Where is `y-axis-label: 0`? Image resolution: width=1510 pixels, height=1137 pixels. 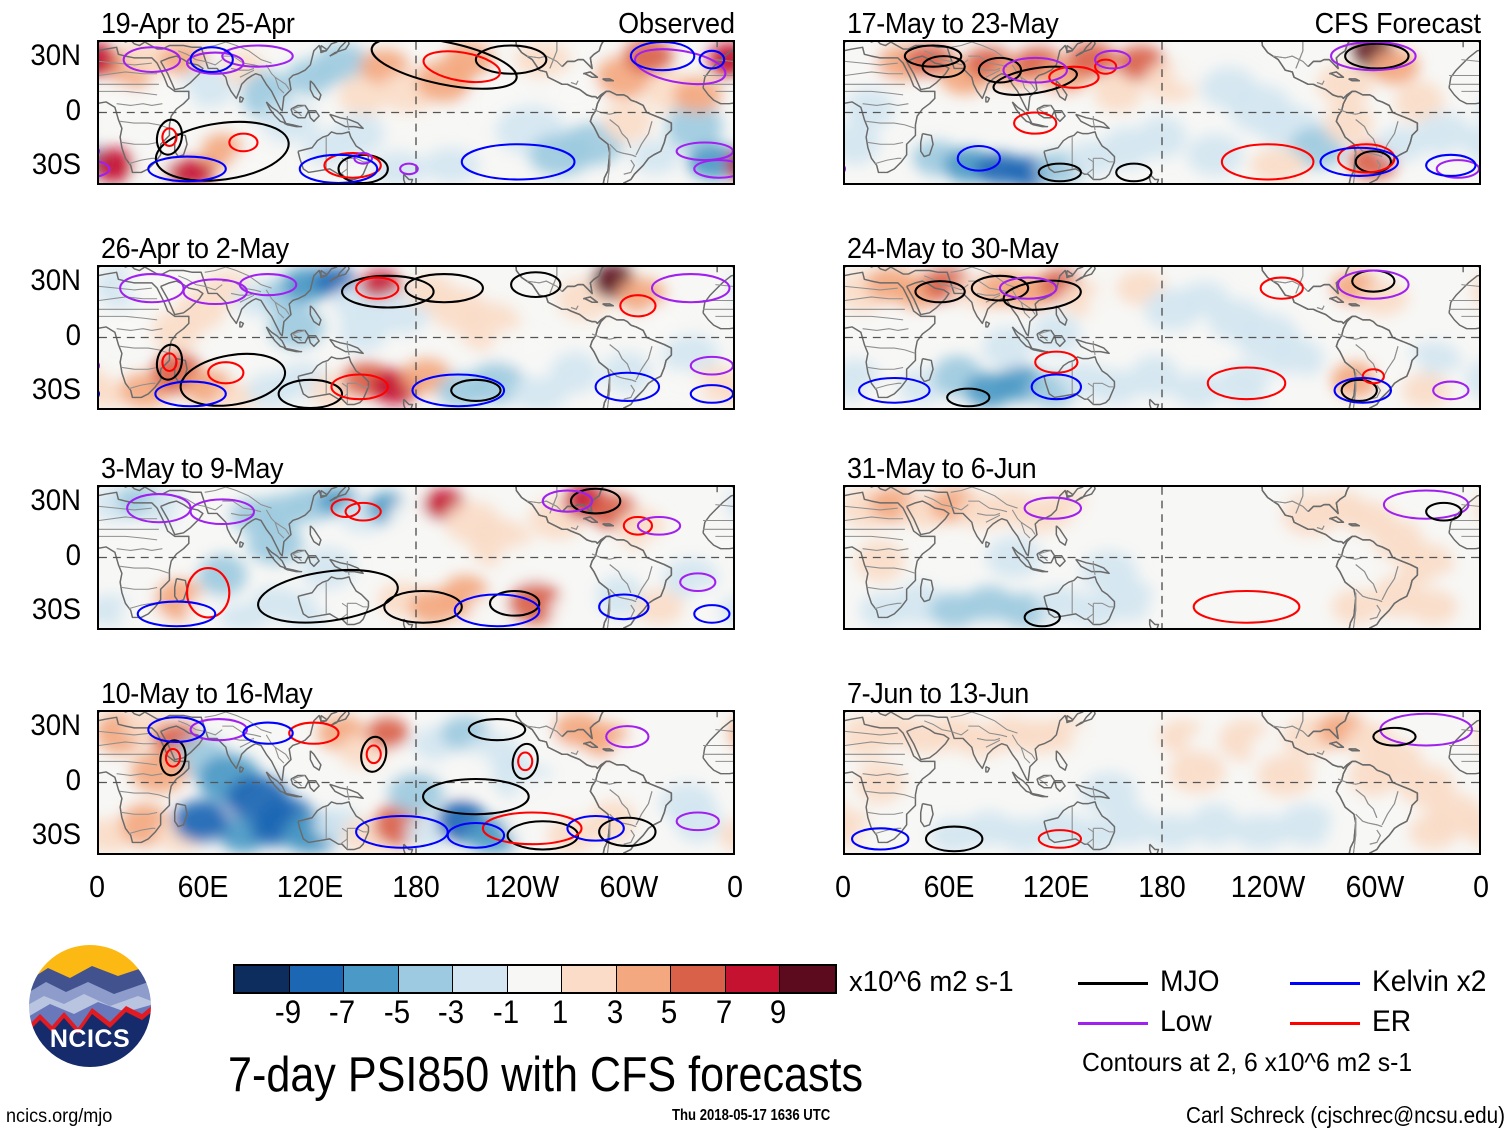
y-axis-label: 0 is located at coordinates (73, 780).